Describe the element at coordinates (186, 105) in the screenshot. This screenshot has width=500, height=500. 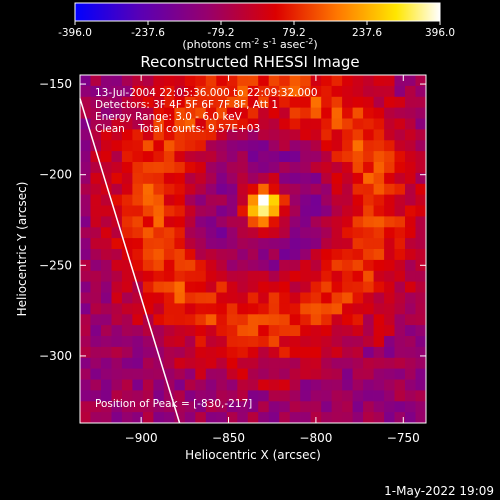
I see `info-line-2: Detectors: 3F 4F 5F 6F 7F 8F, Att 1` at that location.